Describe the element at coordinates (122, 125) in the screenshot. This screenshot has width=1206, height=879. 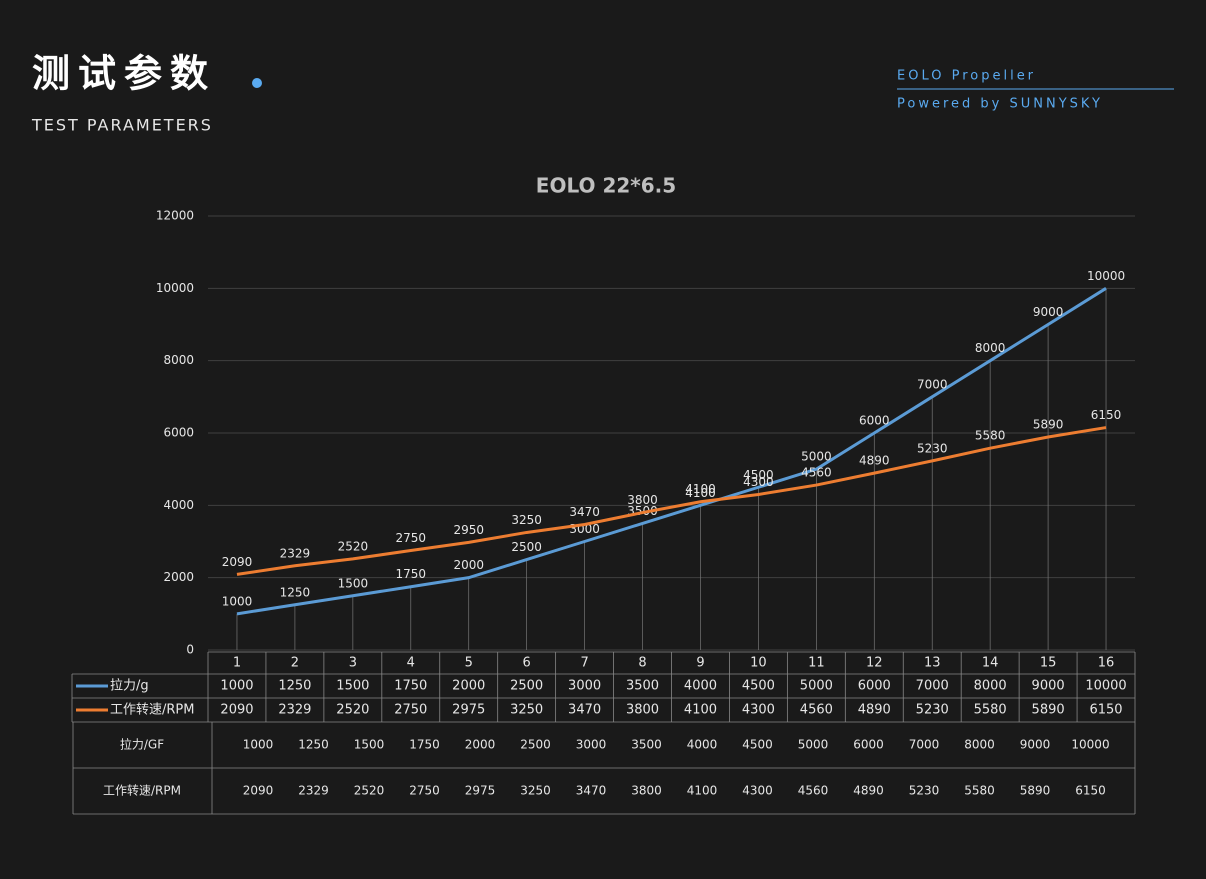
I see `page-subtitle: TEST PARAMETERS` at that location.